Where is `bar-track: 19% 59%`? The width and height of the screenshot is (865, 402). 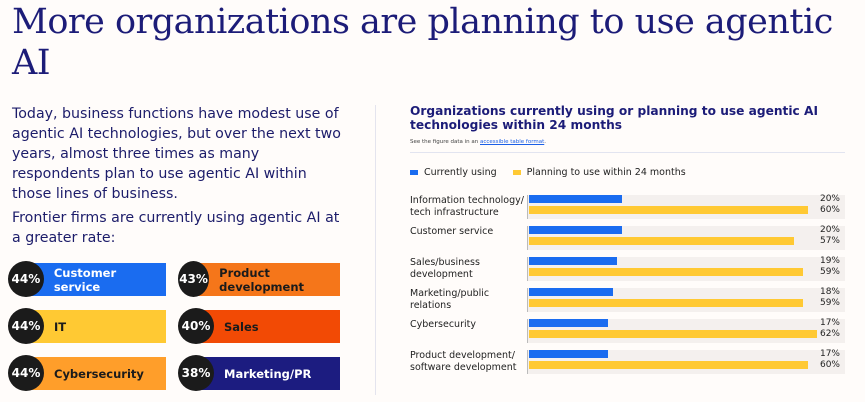 bar-track: 19% 59% is located at coordinates (686, 268).